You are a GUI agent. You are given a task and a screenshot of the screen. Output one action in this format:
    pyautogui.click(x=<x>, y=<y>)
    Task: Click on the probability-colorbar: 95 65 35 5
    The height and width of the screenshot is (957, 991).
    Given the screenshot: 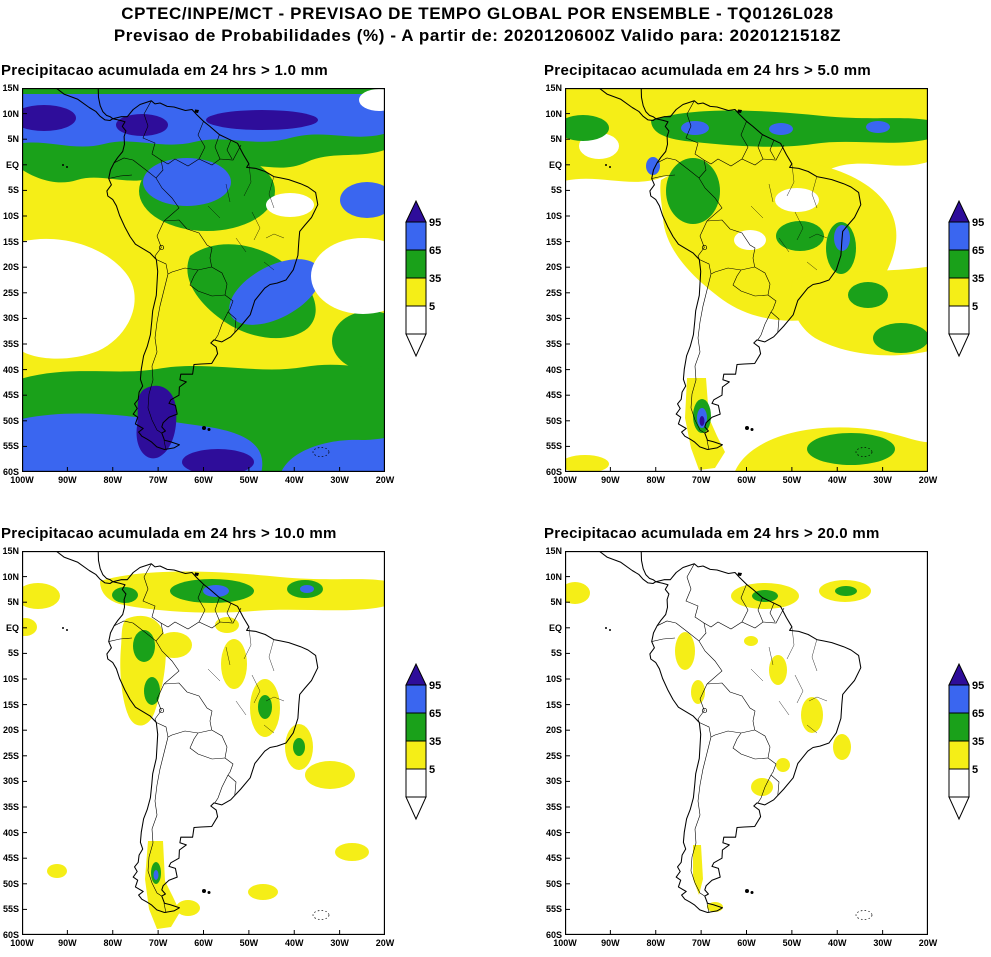 What is the action you would take?
    pyautogui.click(x=966, y=741)
    